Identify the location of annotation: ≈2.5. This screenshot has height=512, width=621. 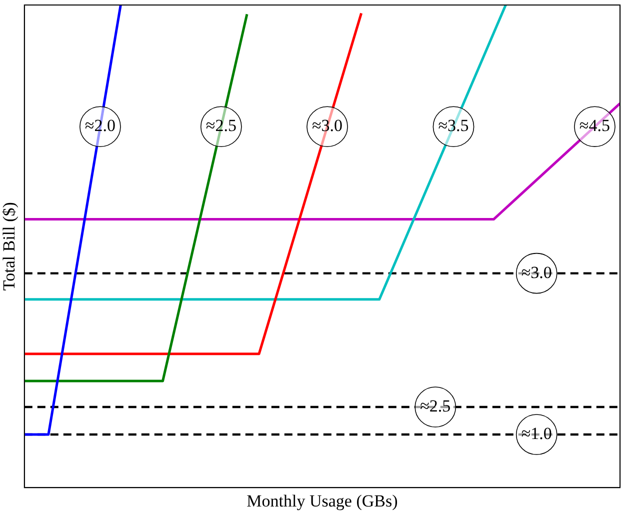
(221, 126).